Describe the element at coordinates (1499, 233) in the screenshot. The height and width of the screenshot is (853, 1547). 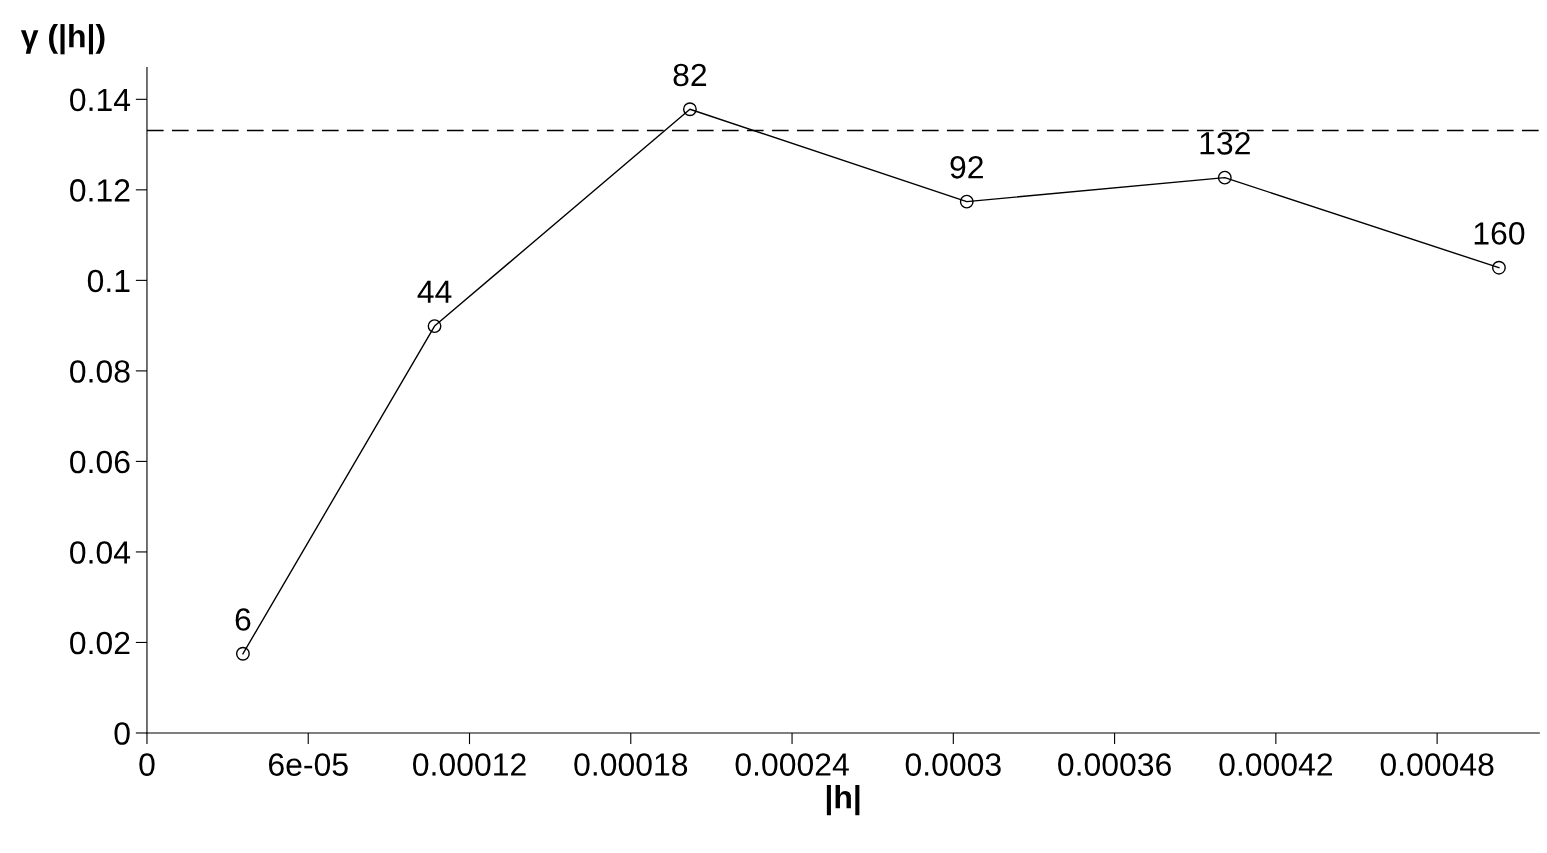
I see `annotation: 160` at that location.